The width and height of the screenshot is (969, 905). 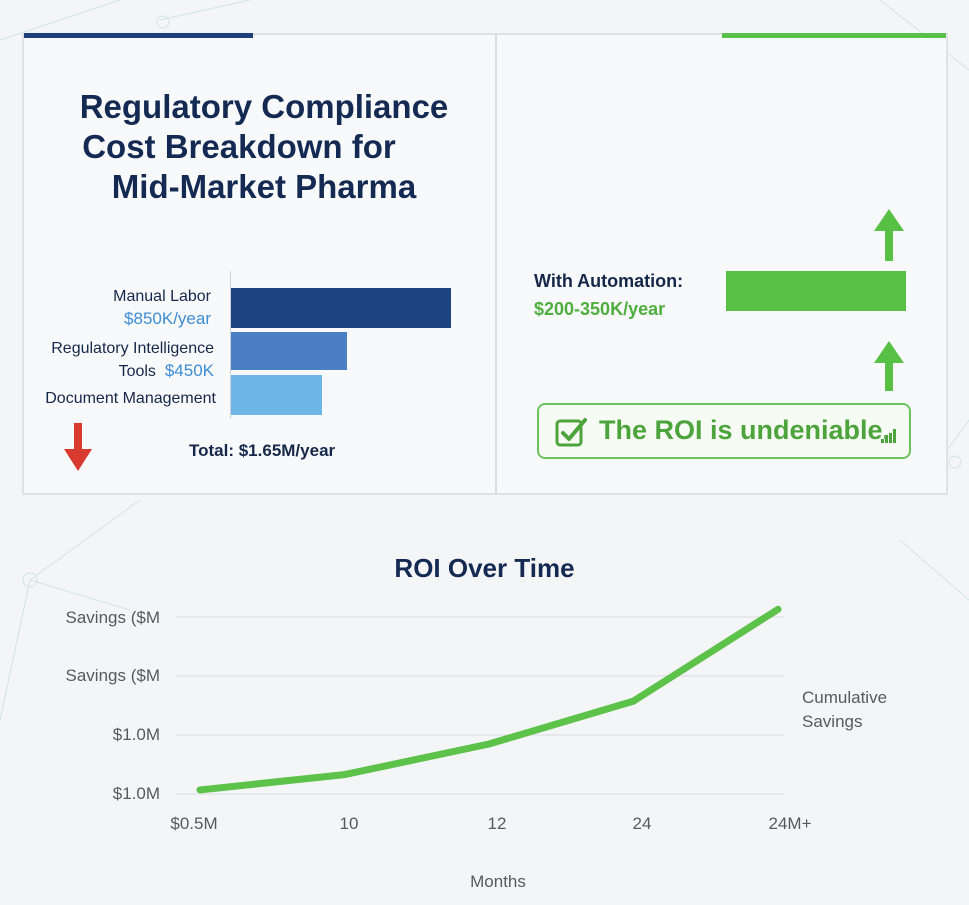 What do you see at coordinates (276, 395) in the screenshot?
I see `cost-bar-document-management` at bounding box center [276, 395].